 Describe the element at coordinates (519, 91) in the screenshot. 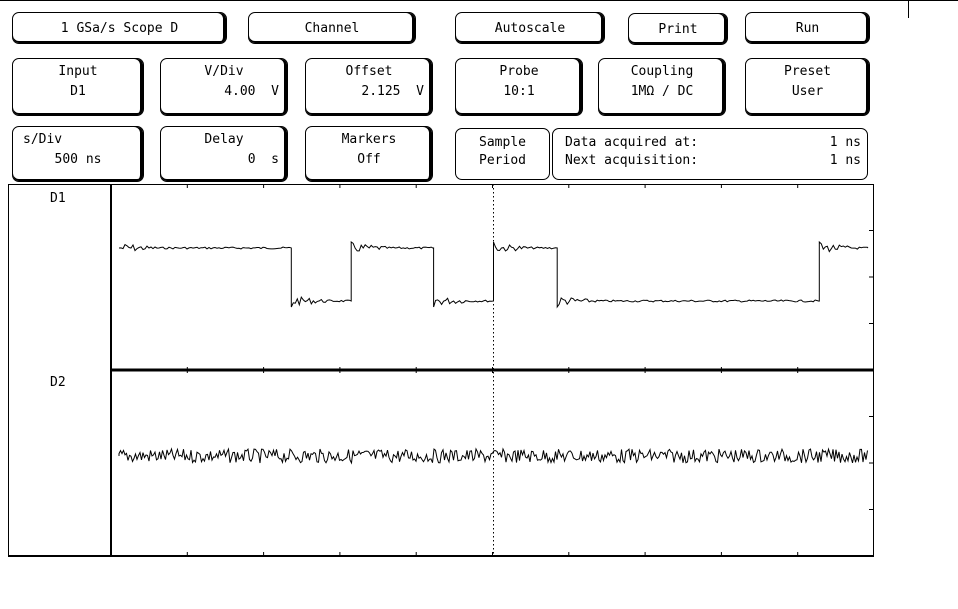

I see `probe-value: 10:1` at that location.